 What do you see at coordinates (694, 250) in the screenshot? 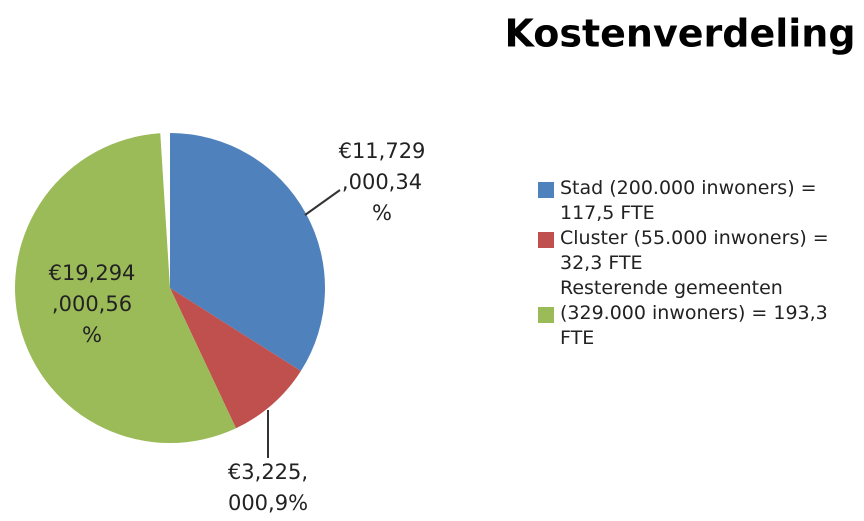
I see `legend-label: Cluster (55.000 inwoners) = 32,3 FTE` at bounding box center [694, 250].